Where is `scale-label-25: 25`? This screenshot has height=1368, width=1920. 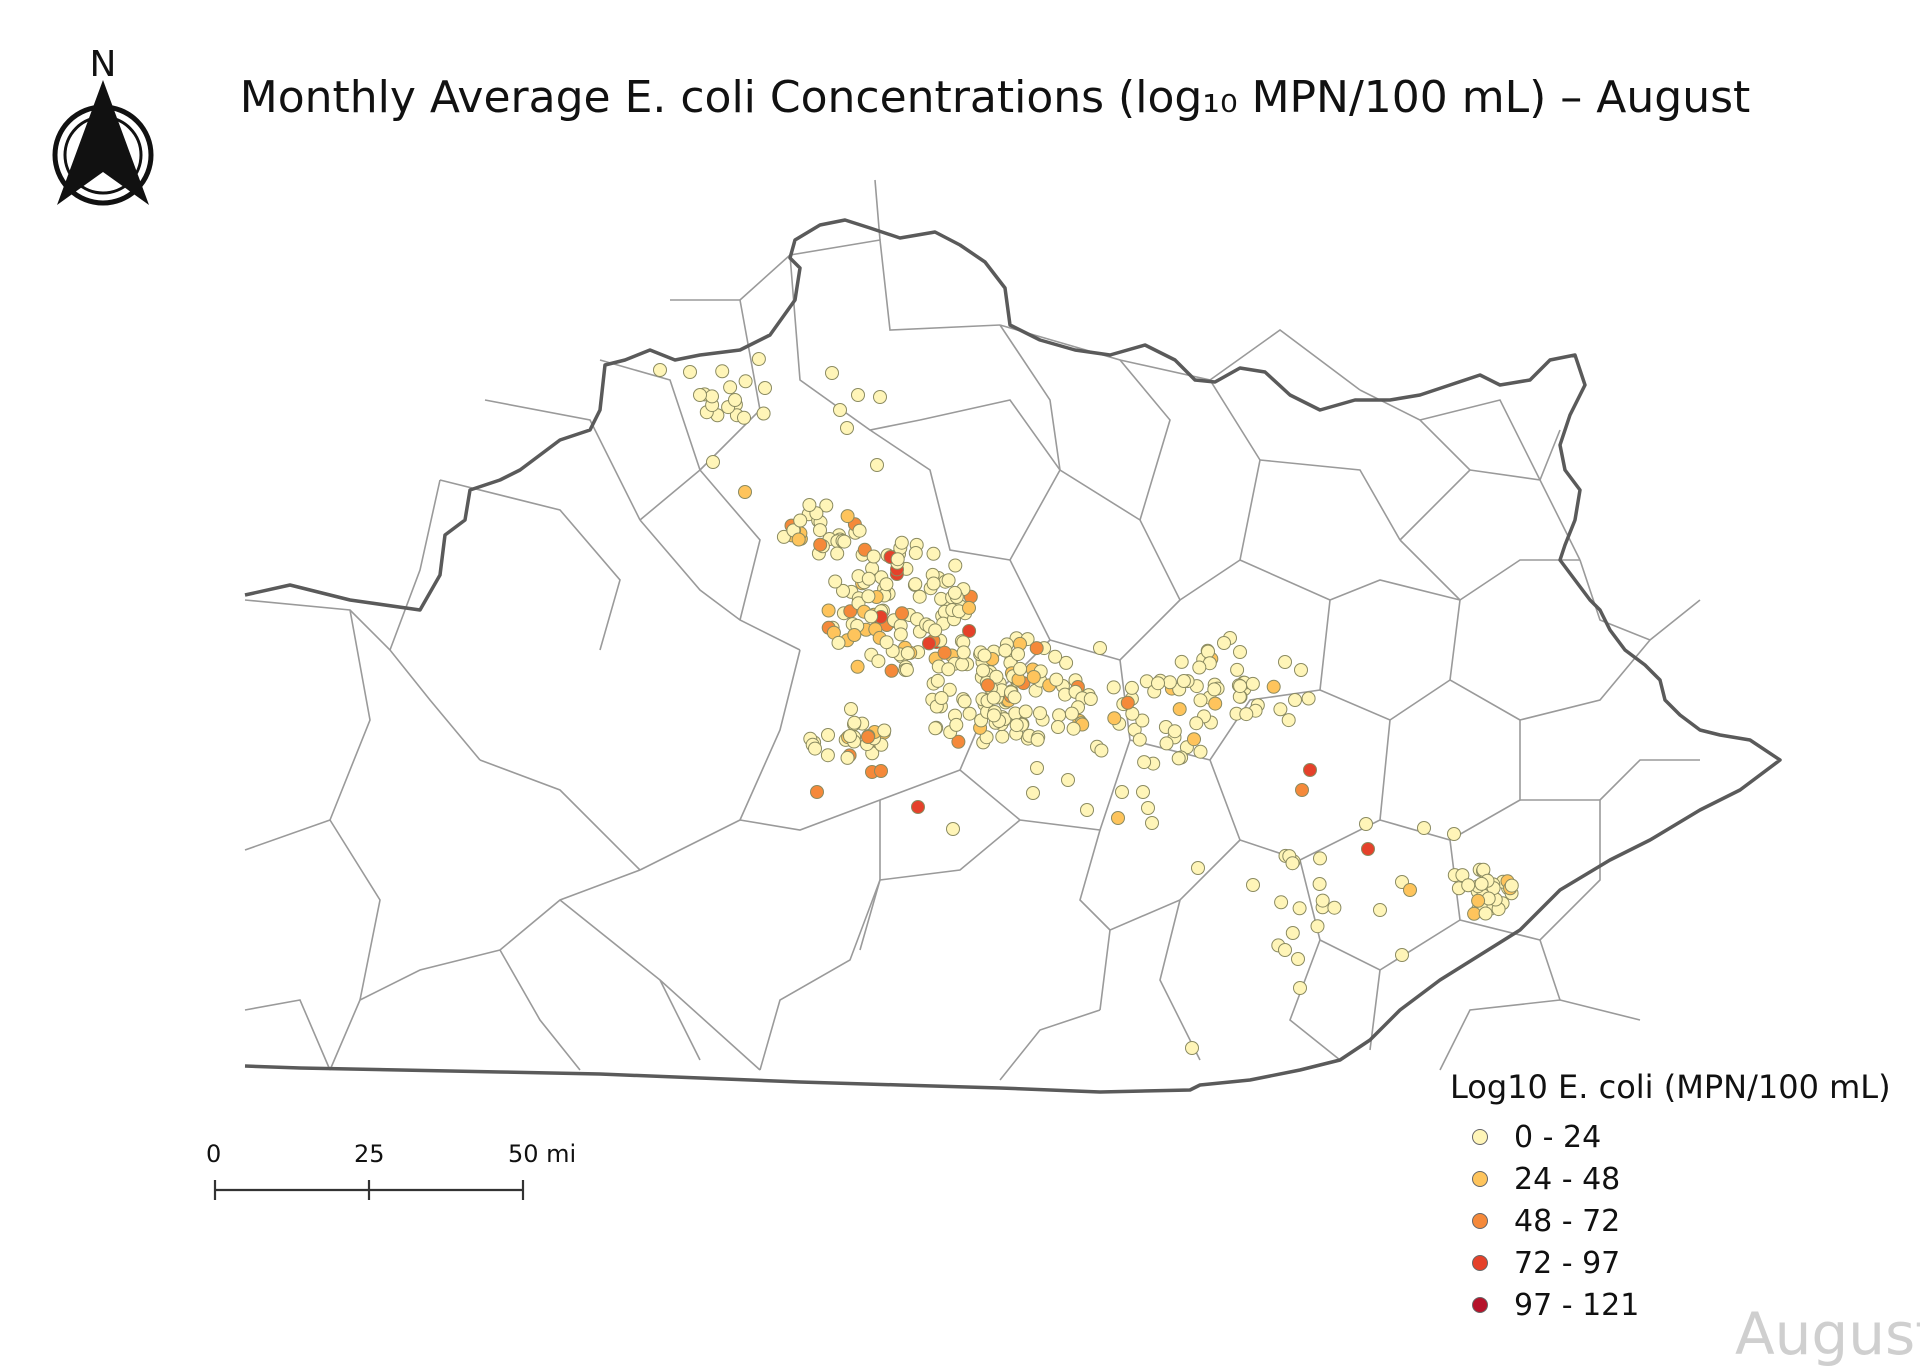
scale-label-25: 25 is located at coordinates (369, 1154).